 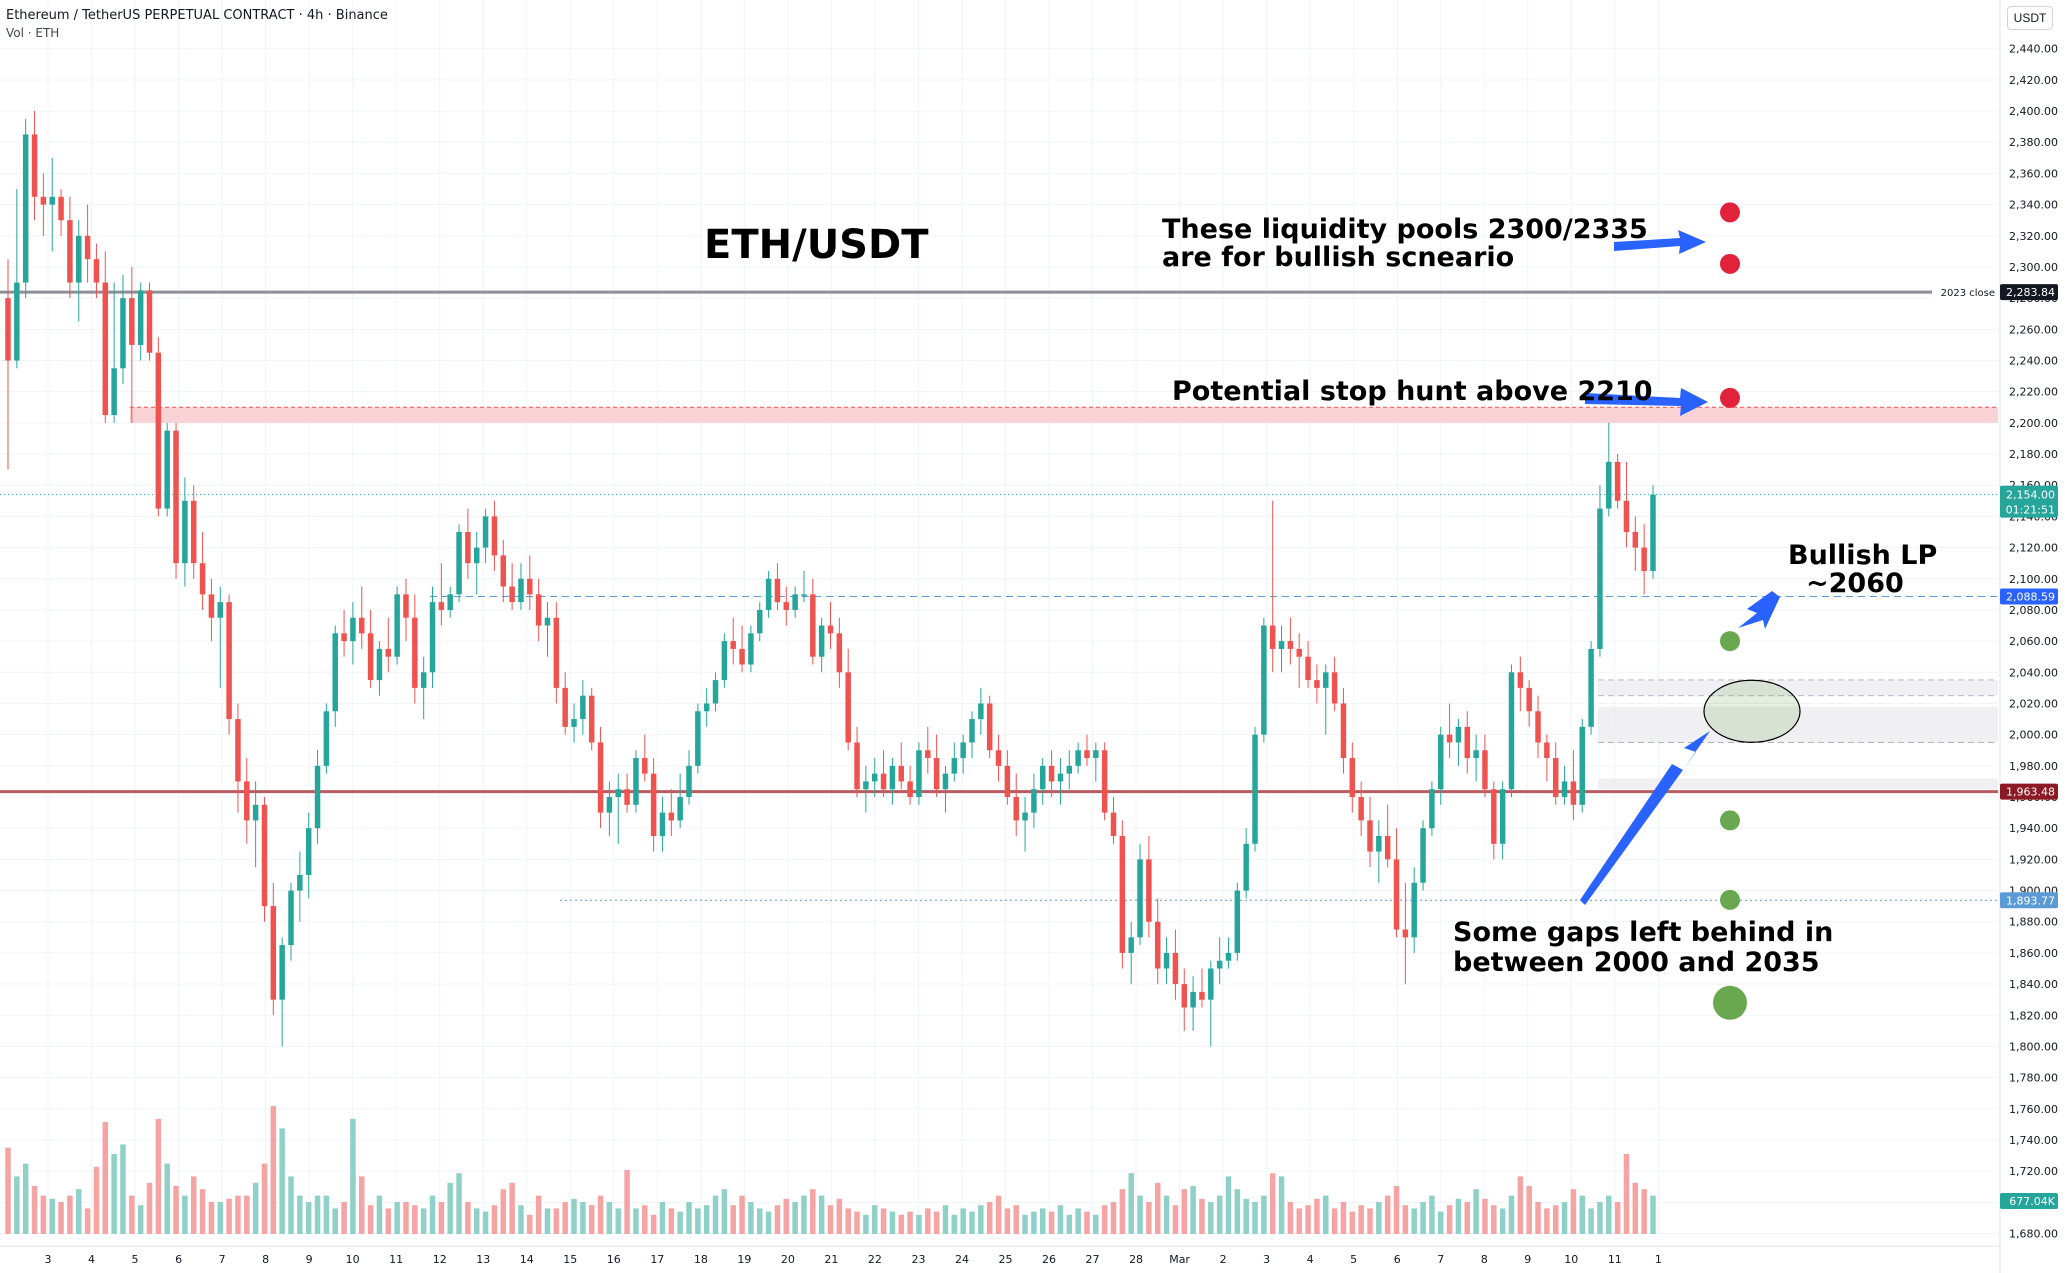 What do you see at coordinates (1179, 1259) in the screenshot?
I see `time-tick-label: Mar` at bounding box center [1179, 1259].